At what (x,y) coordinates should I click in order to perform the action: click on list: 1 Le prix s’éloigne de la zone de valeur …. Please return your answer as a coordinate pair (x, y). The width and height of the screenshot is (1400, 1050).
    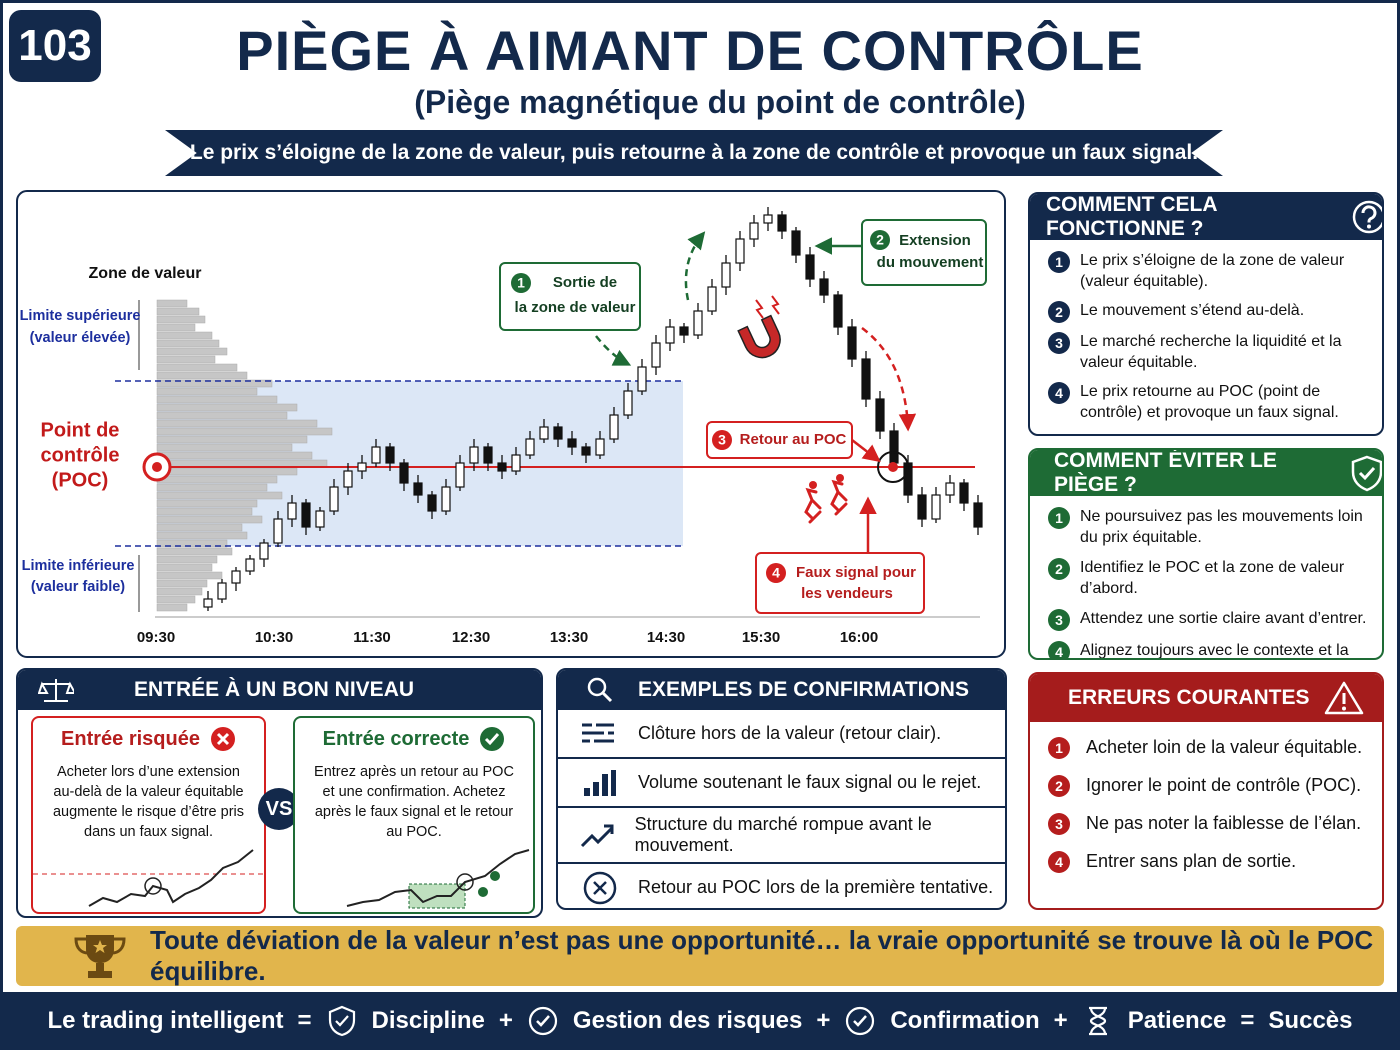
    Looking at the image, I should click on (1206, 331).